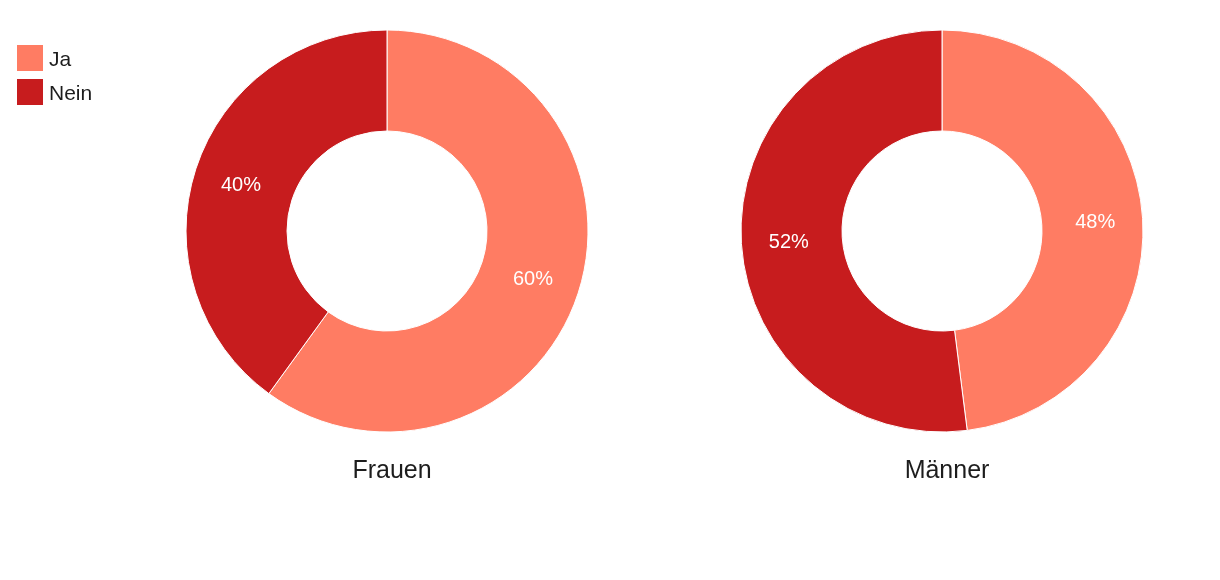  I want to click on data-label: 52%, so click(789, 240).